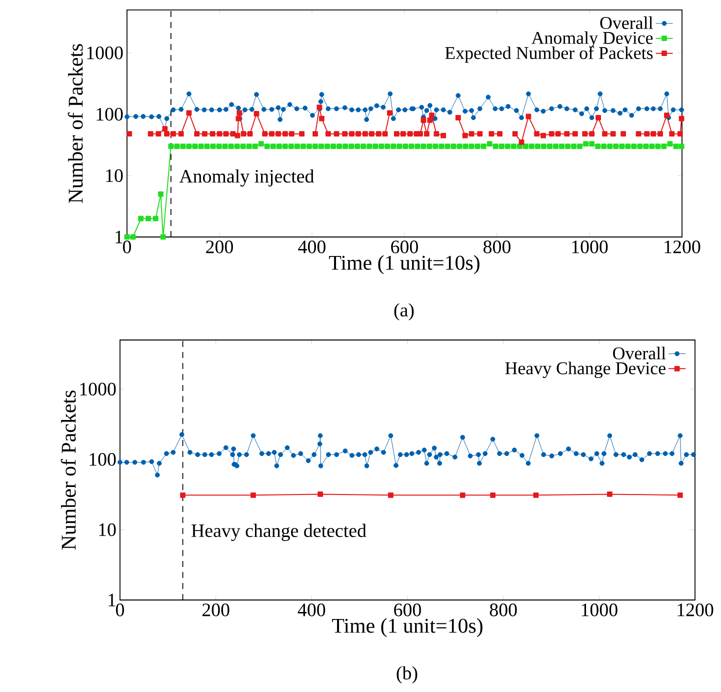 This screenshot has width=721, height=692. I want to click on ref-line-label: Heavy change detected, so click(279, 533).